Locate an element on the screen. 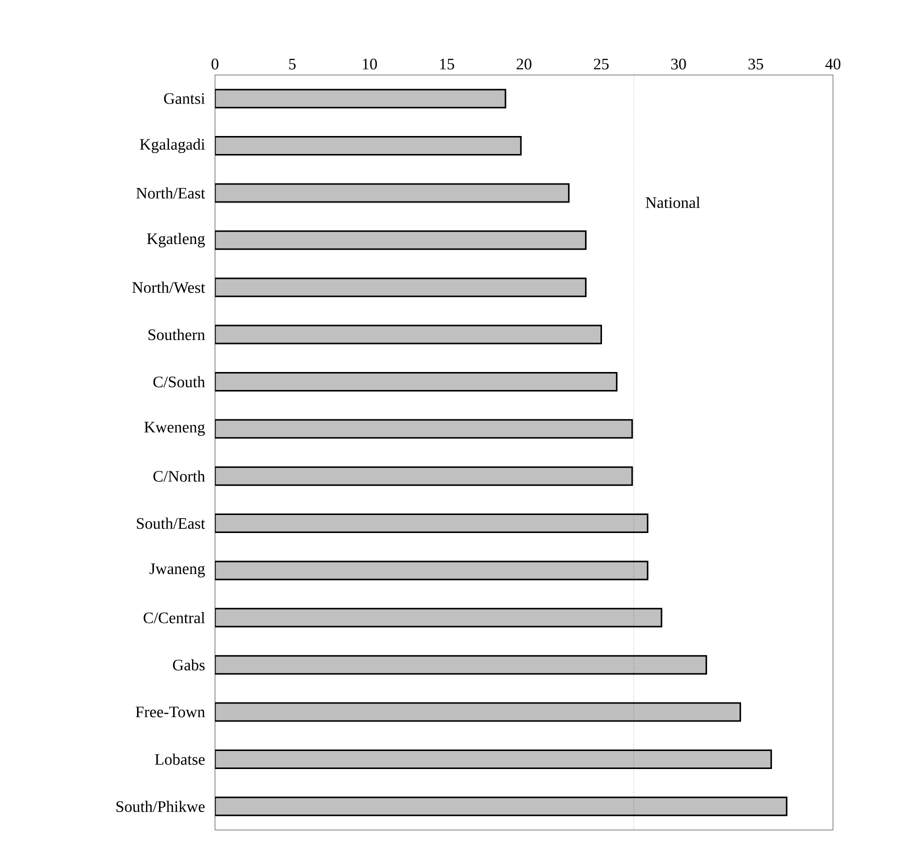 The width and height of the screenshot is (911, 858). y-tick-label: South/Phikwe is located at coordinates (160, 806).